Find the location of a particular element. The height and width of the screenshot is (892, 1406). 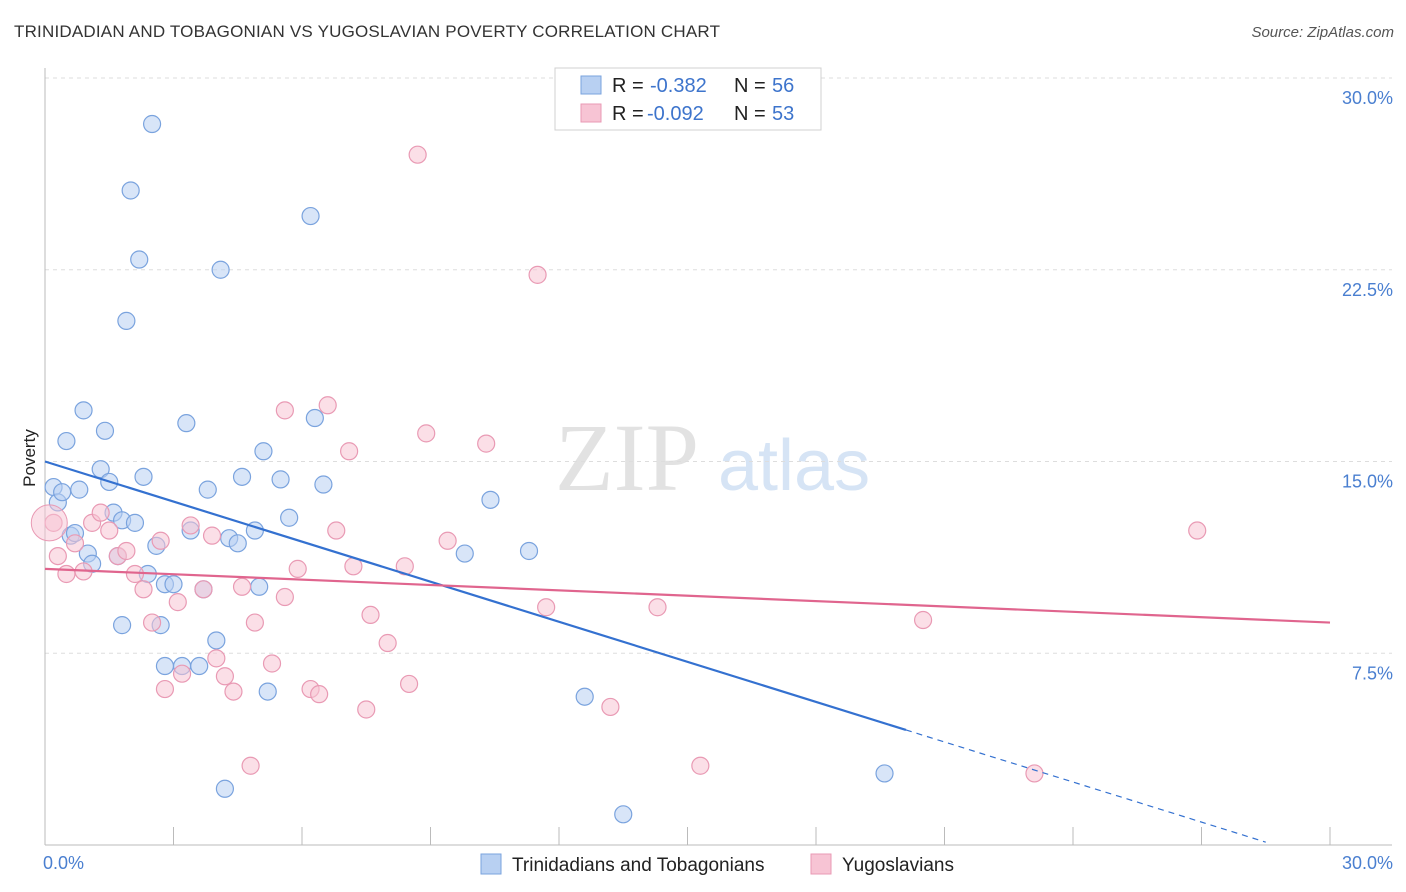

legend-r-label-1: R = is located at coordinates (628, 86).